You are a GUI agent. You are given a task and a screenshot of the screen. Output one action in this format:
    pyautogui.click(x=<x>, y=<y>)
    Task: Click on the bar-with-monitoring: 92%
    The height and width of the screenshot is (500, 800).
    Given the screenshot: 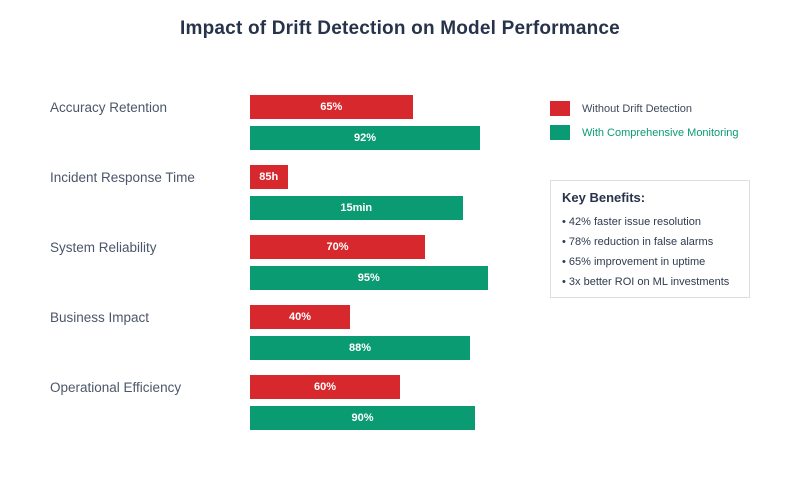 What is the action you would take?
    pyautogui.click(x=365, y=138)
    